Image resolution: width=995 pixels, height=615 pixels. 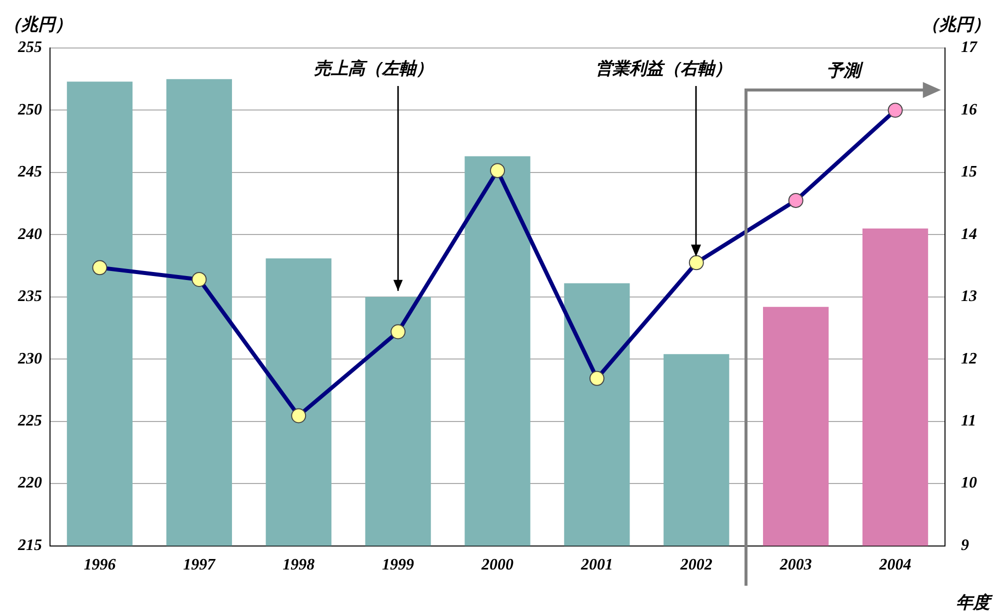 I want to click on y-tick-label: 220, so click(x=29, y=483).